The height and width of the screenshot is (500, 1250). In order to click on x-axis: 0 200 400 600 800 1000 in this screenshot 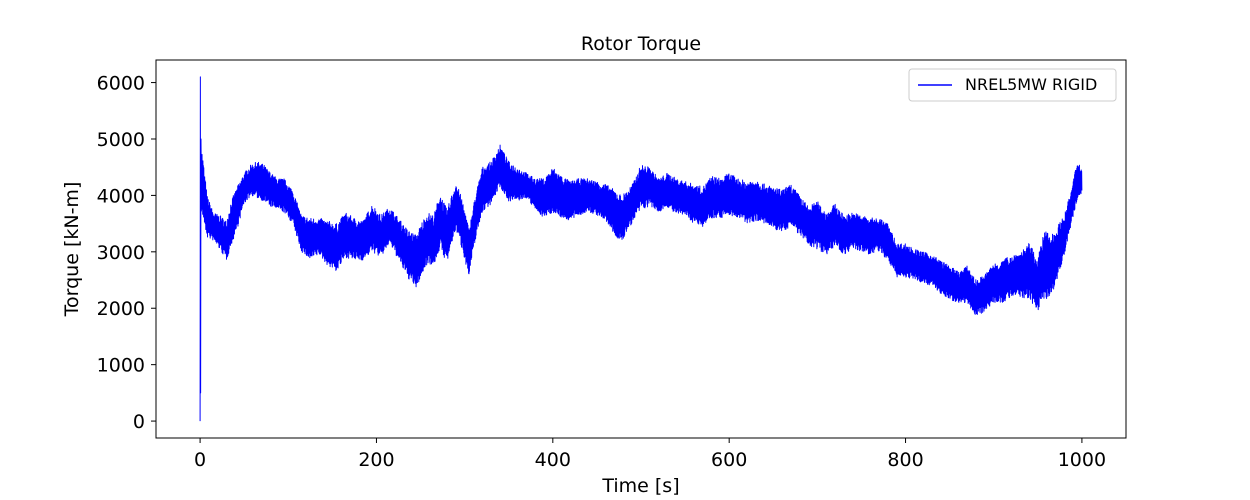, I will do `click(650, 454)`.